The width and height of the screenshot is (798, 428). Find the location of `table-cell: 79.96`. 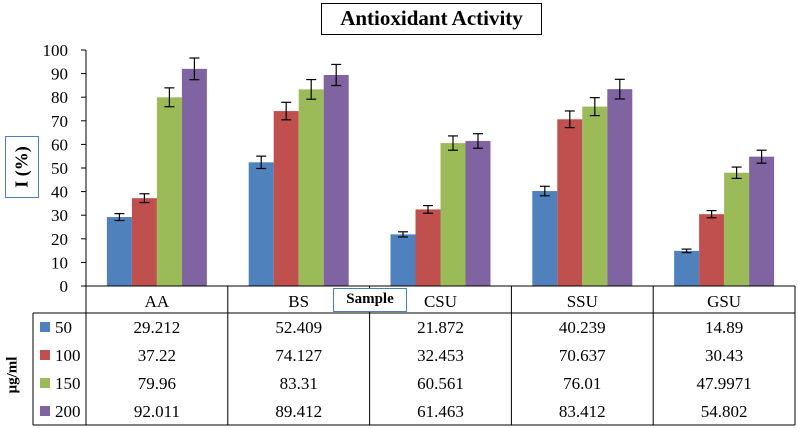

table-cell: 79.96 is located at coordinates (157, 383).